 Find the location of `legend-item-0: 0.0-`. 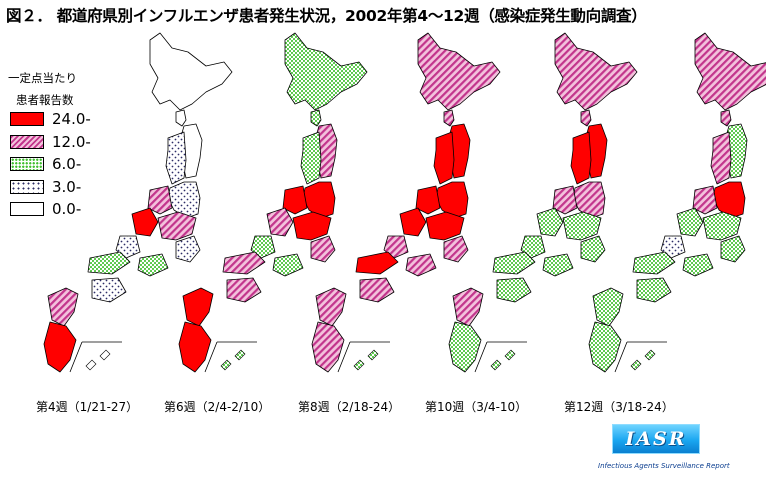

legend-item-0: 0.0- is located at coordinates (49, 209).